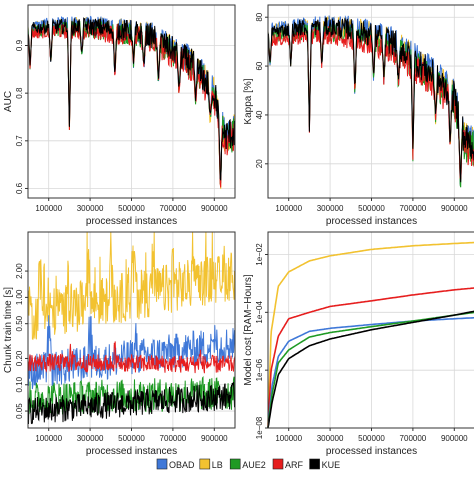 The height and width of the screenshot is (479, 474). I want to click on legend-swatch-arf, so click(278, 464).